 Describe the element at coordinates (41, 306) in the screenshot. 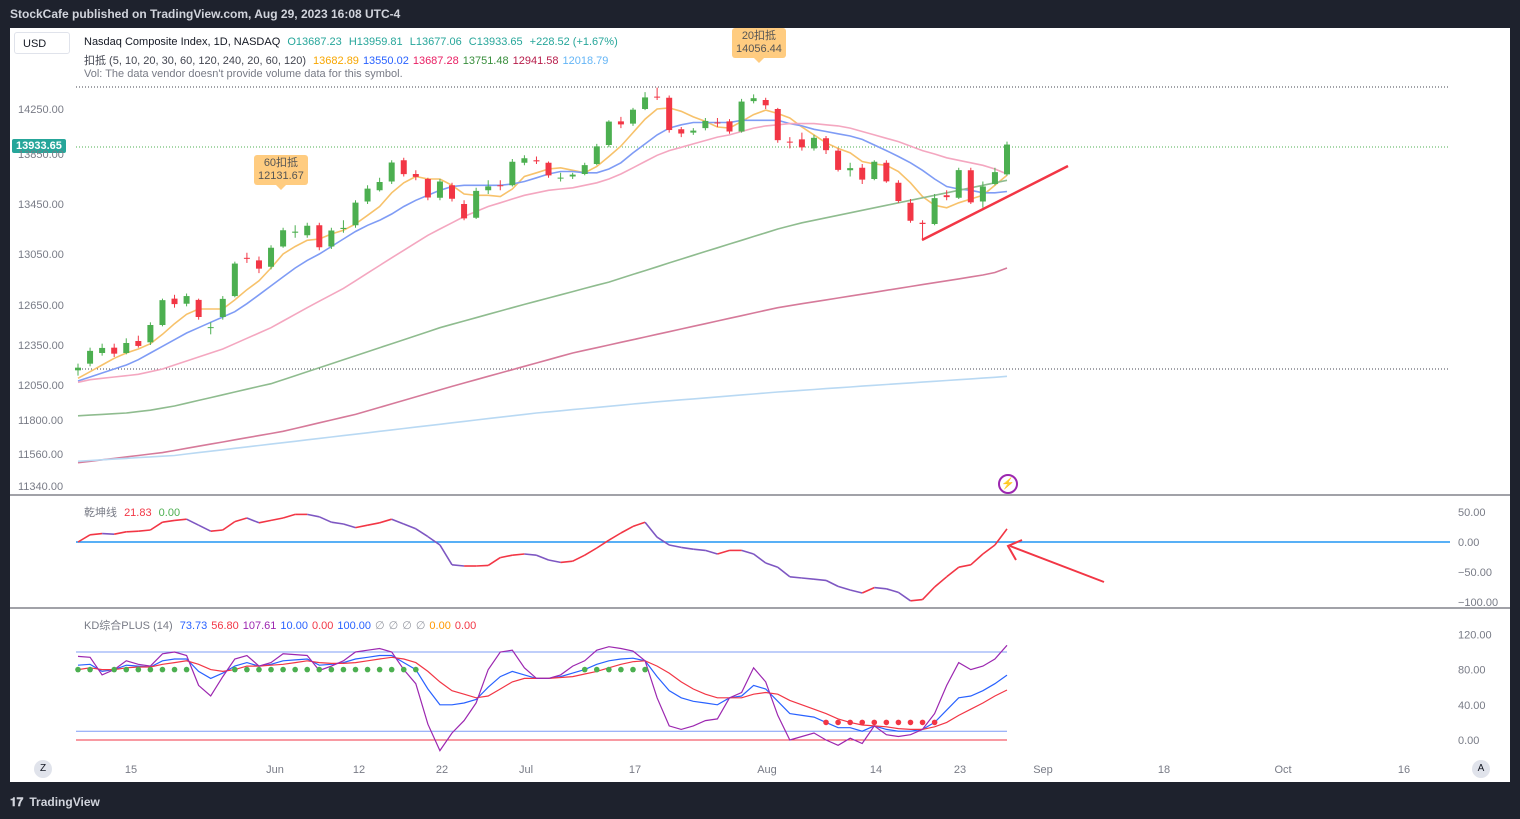

I see `price-tick-label: 12650.00` at that location.